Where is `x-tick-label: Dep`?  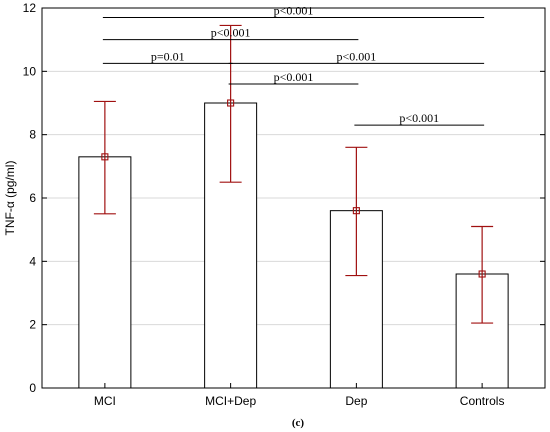
x-tick-label: Dep is located at coordinates (356, 401).